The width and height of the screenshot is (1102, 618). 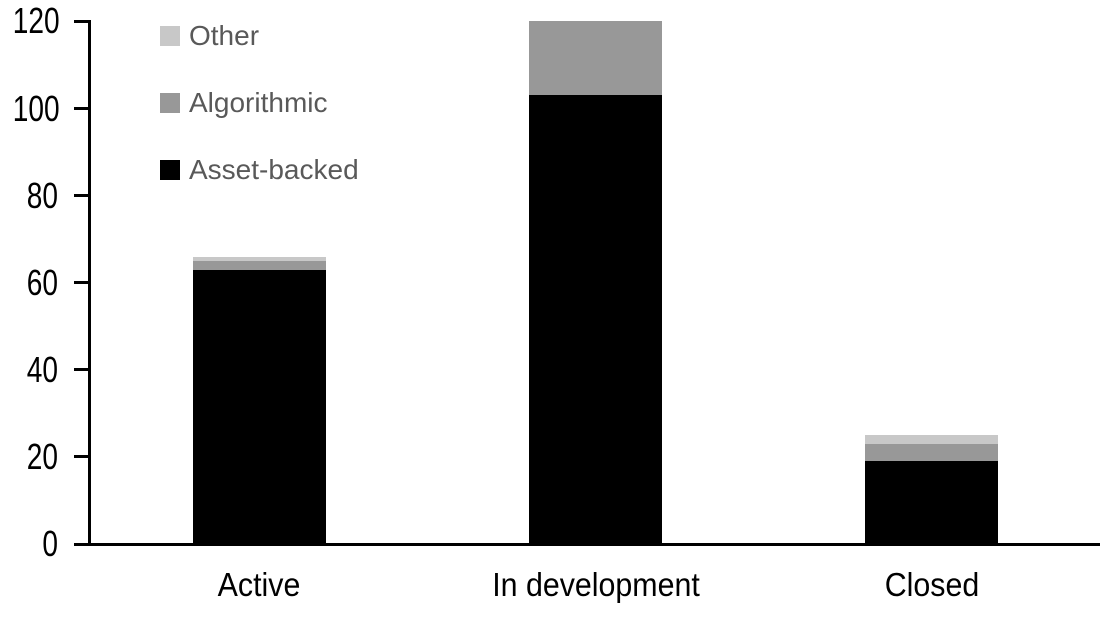 I want to click on x-axis-line, so click(x=594, y=544).